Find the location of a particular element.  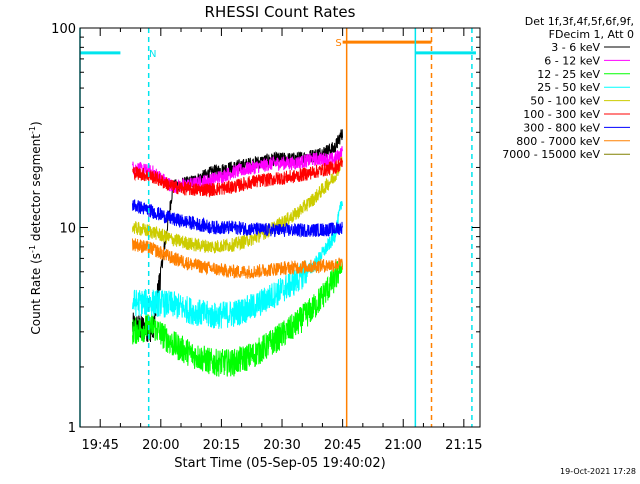

x-tick-label-5: 21:00 is located at coordinates (402, 445).